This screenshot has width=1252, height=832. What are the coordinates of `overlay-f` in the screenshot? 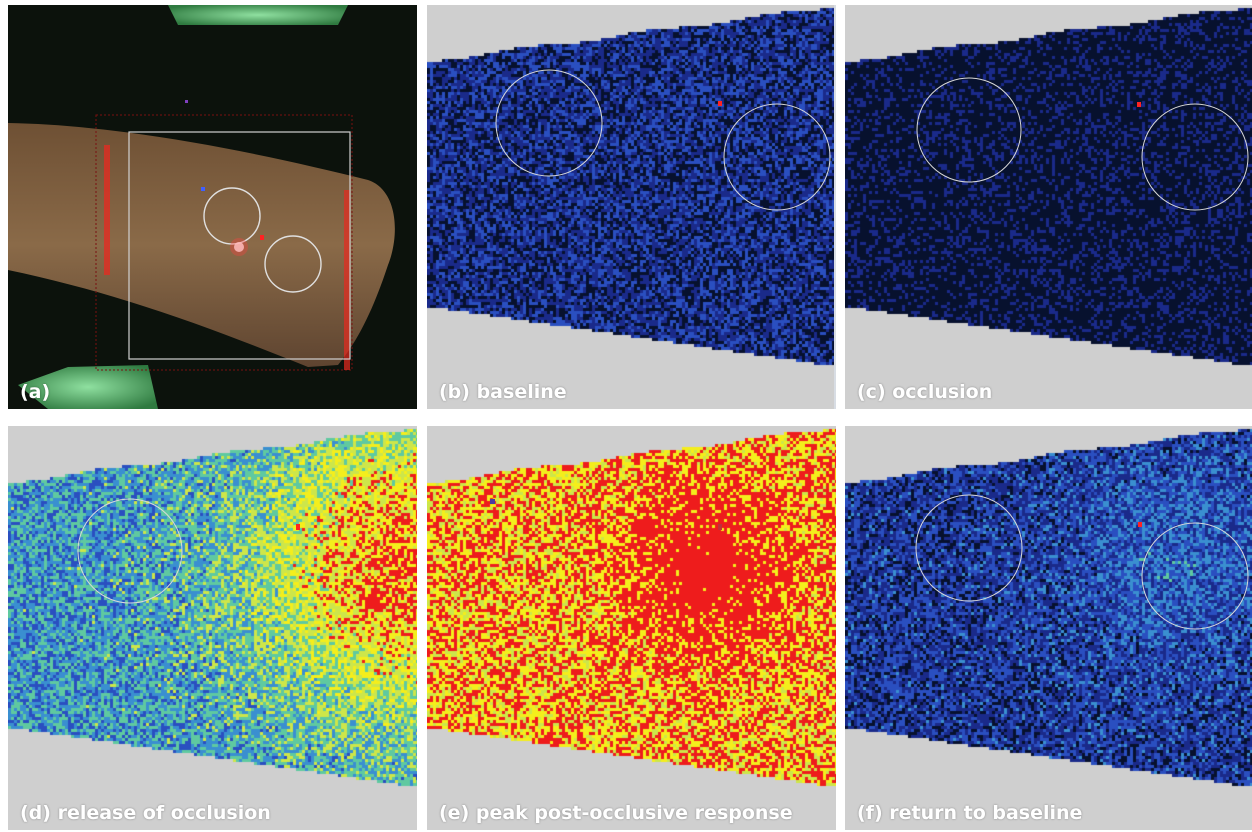 It's located at (1082, 562).